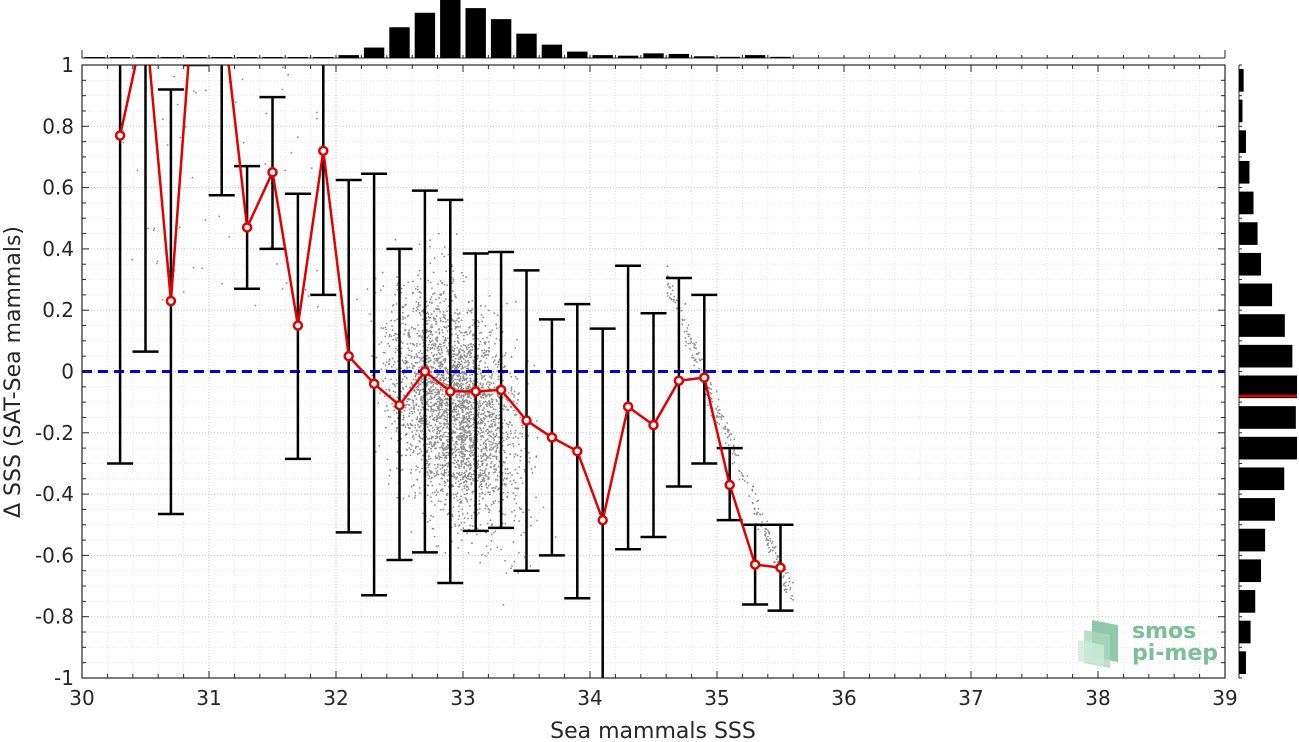 The height and width of the screenshot is (742, 1299). What do you see at coordinates (1224, 698) in the screenshot?
I see `x-tick-label: 39` at bounding box center [1224, 698].